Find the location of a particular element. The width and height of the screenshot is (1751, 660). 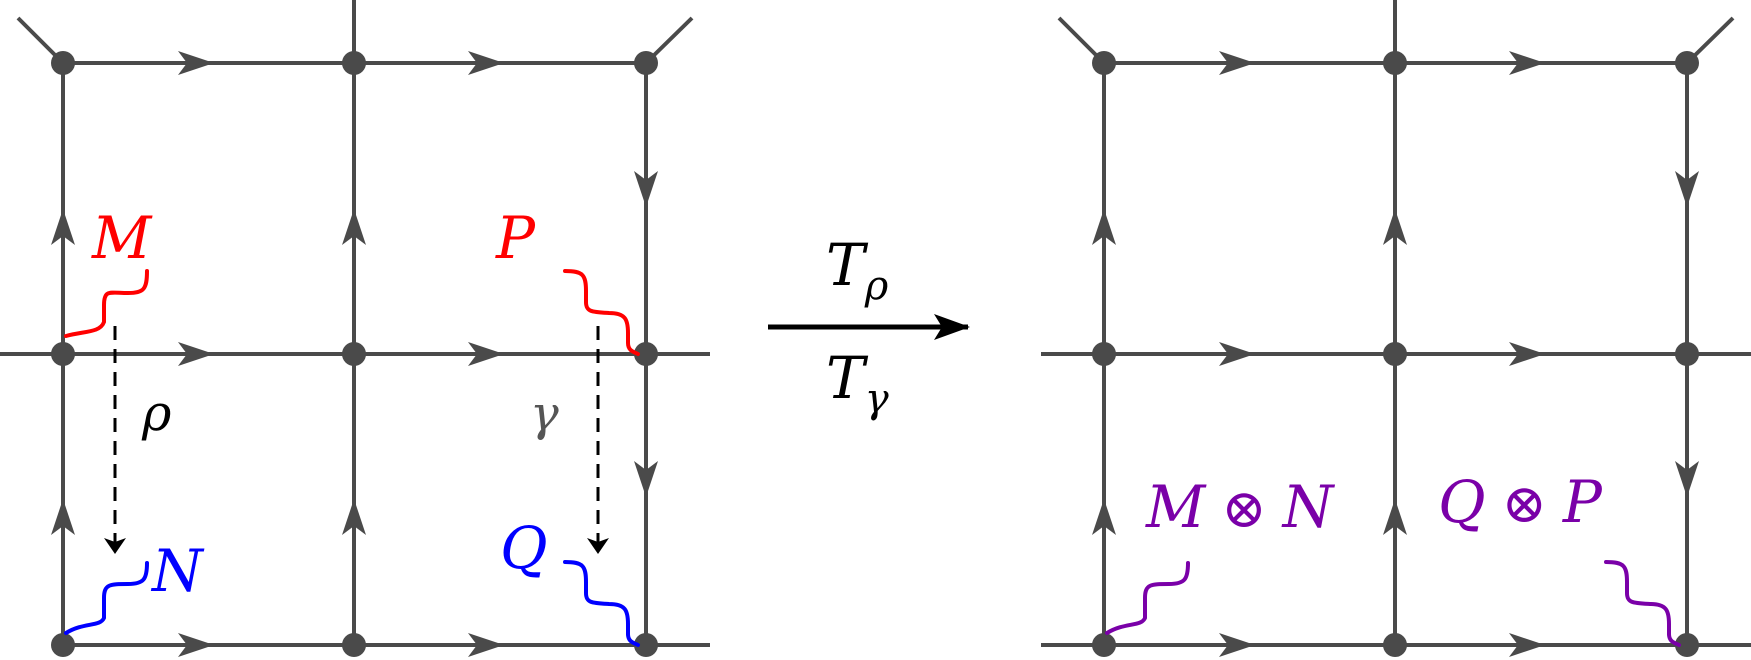

label-gamma: γ is located at coordinates (544, 414).